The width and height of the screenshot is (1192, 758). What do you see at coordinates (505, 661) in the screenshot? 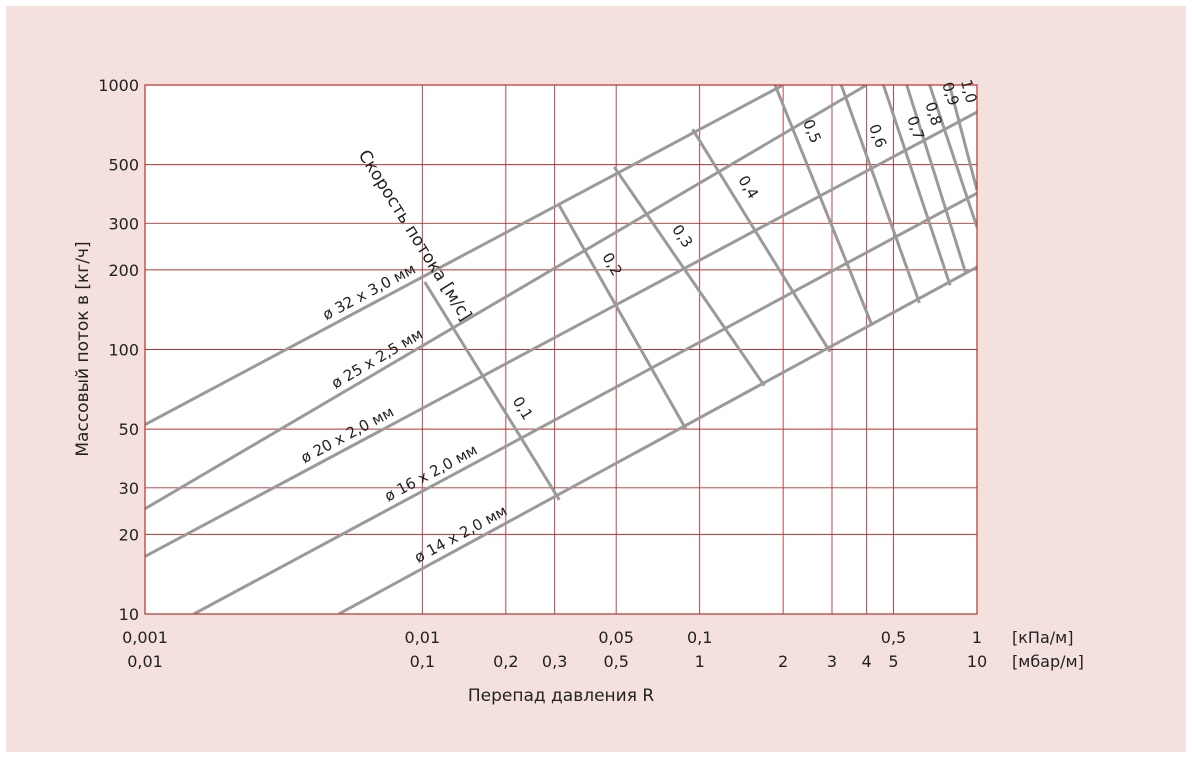
I see `x-tick-label-mbar: 0,2` at bounding box center [505, 661].